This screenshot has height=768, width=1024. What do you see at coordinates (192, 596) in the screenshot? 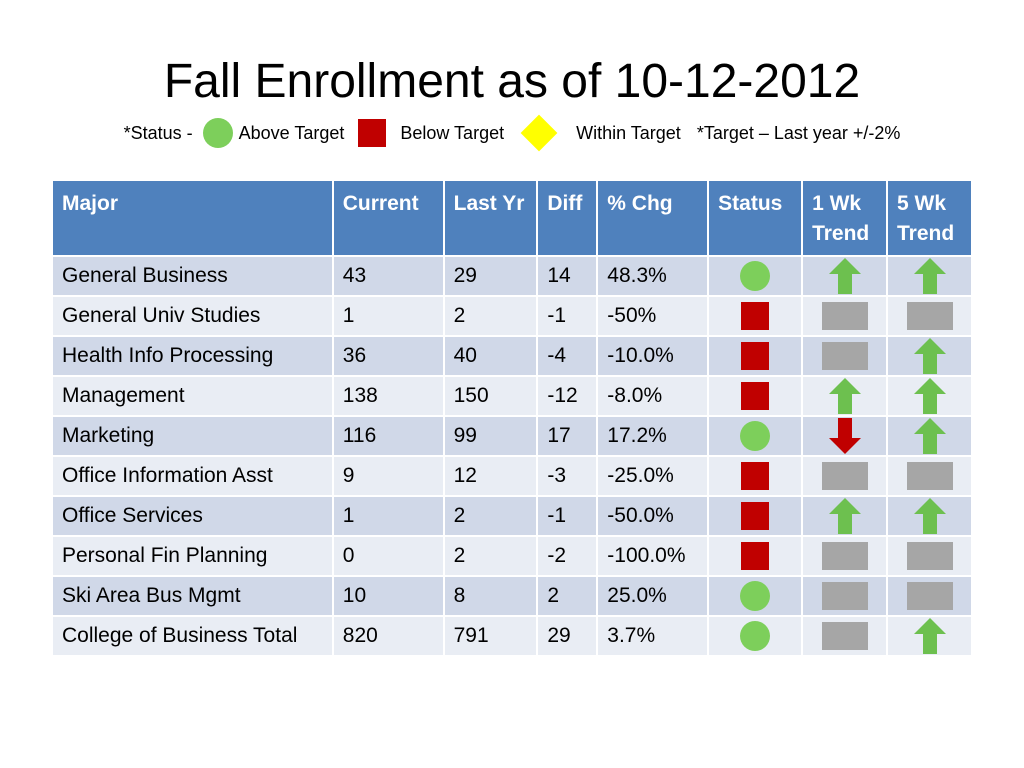
I see `cell-major: Ski Area Bus Mgmt` at bounding box center [192, 596].